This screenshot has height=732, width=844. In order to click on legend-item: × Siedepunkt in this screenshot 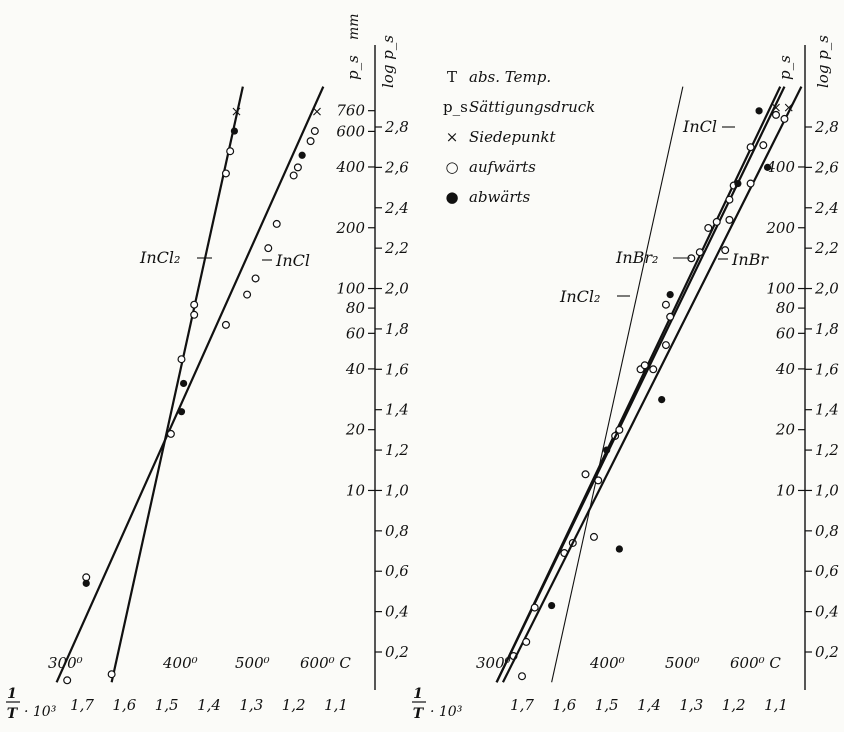, I will do `click(543, 137)`.